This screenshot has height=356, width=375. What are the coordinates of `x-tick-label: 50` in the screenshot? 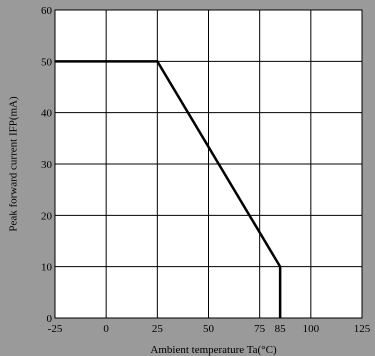 It's located at (209, 329).